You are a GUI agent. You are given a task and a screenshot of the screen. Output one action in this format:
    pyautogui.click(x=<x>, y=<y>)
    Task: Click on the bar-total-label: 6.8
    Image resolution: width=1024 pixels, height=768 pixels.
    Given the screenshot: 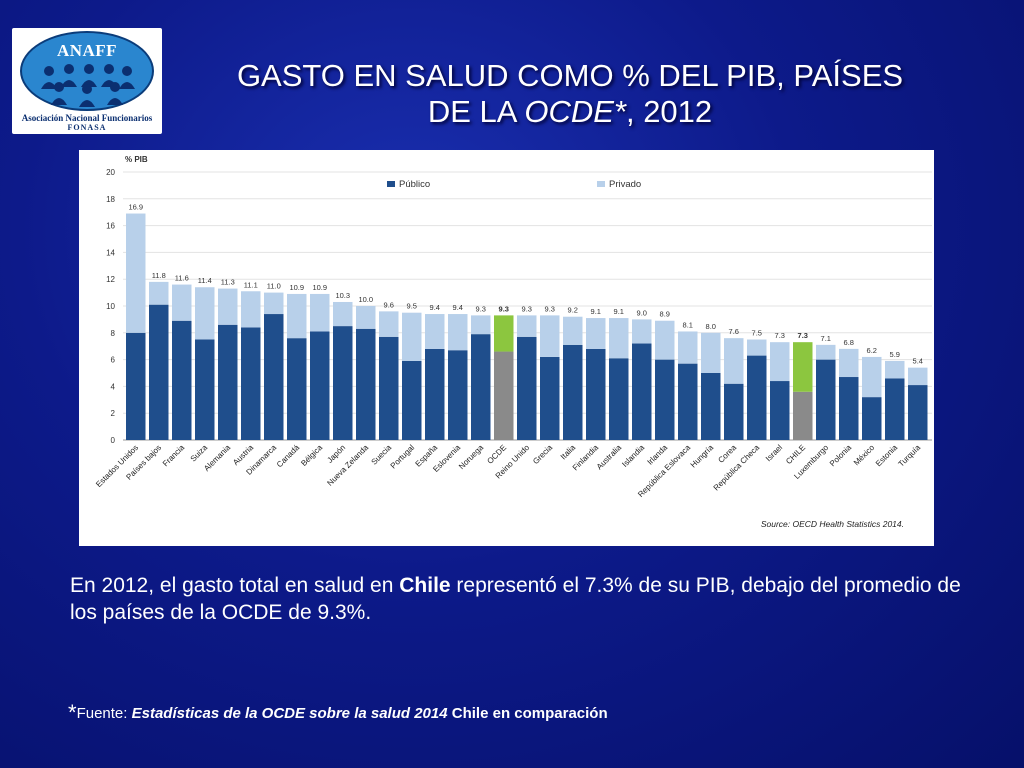 What is the action you would take?
    pyautogui.click(x=849, y=342)
    